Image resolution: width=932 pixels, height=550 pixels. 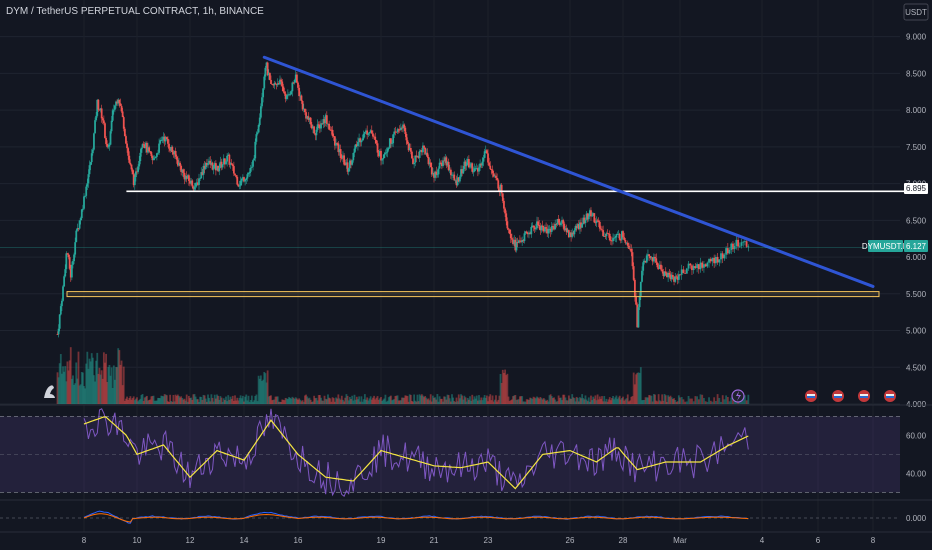 What do you see at coordinates (466, 538) in the screenshot?
I see `time-axis: 8 10 12 14 16 19 21 23 26 28 Mar 4 6 8` at bounding box center [466, 538].